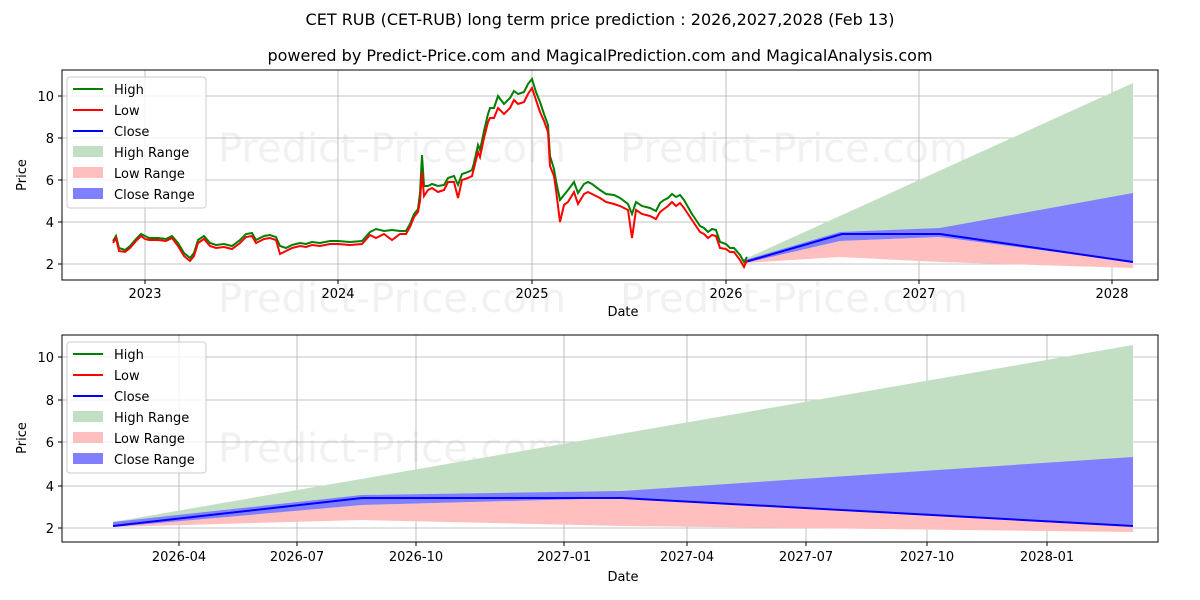 The width and height of the screenshot is (1200, 600). I want to click on svg-text: 2026, so click(725, 294).